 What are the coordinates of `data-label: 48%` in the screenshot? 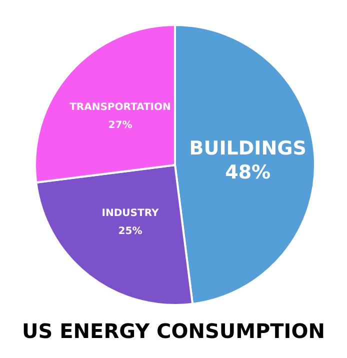 It's located at (248, 172).